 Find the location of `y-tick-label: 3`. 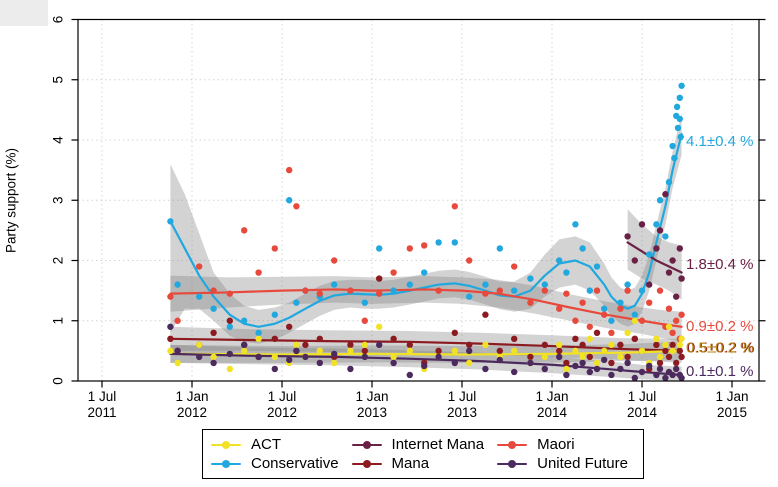

y-tick-label: 3 is located at coordinates (58, 200).